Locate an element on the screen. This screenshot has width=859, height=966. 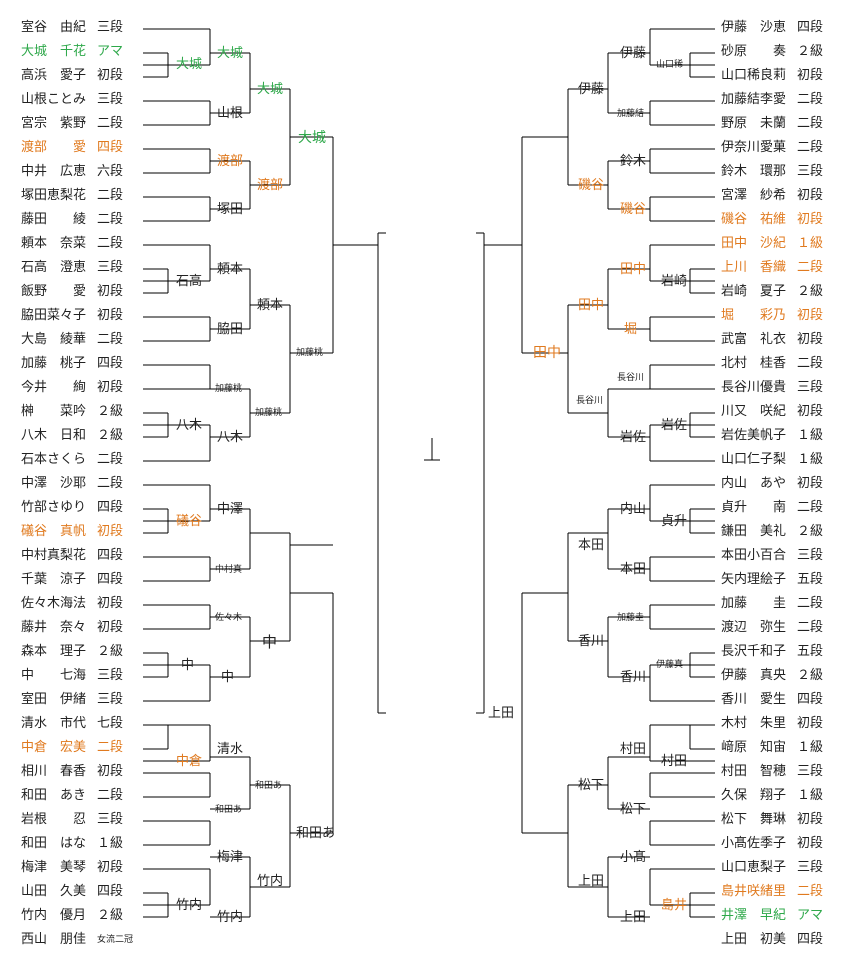
winner-label: 香川 is located at coordinates (591, 641).